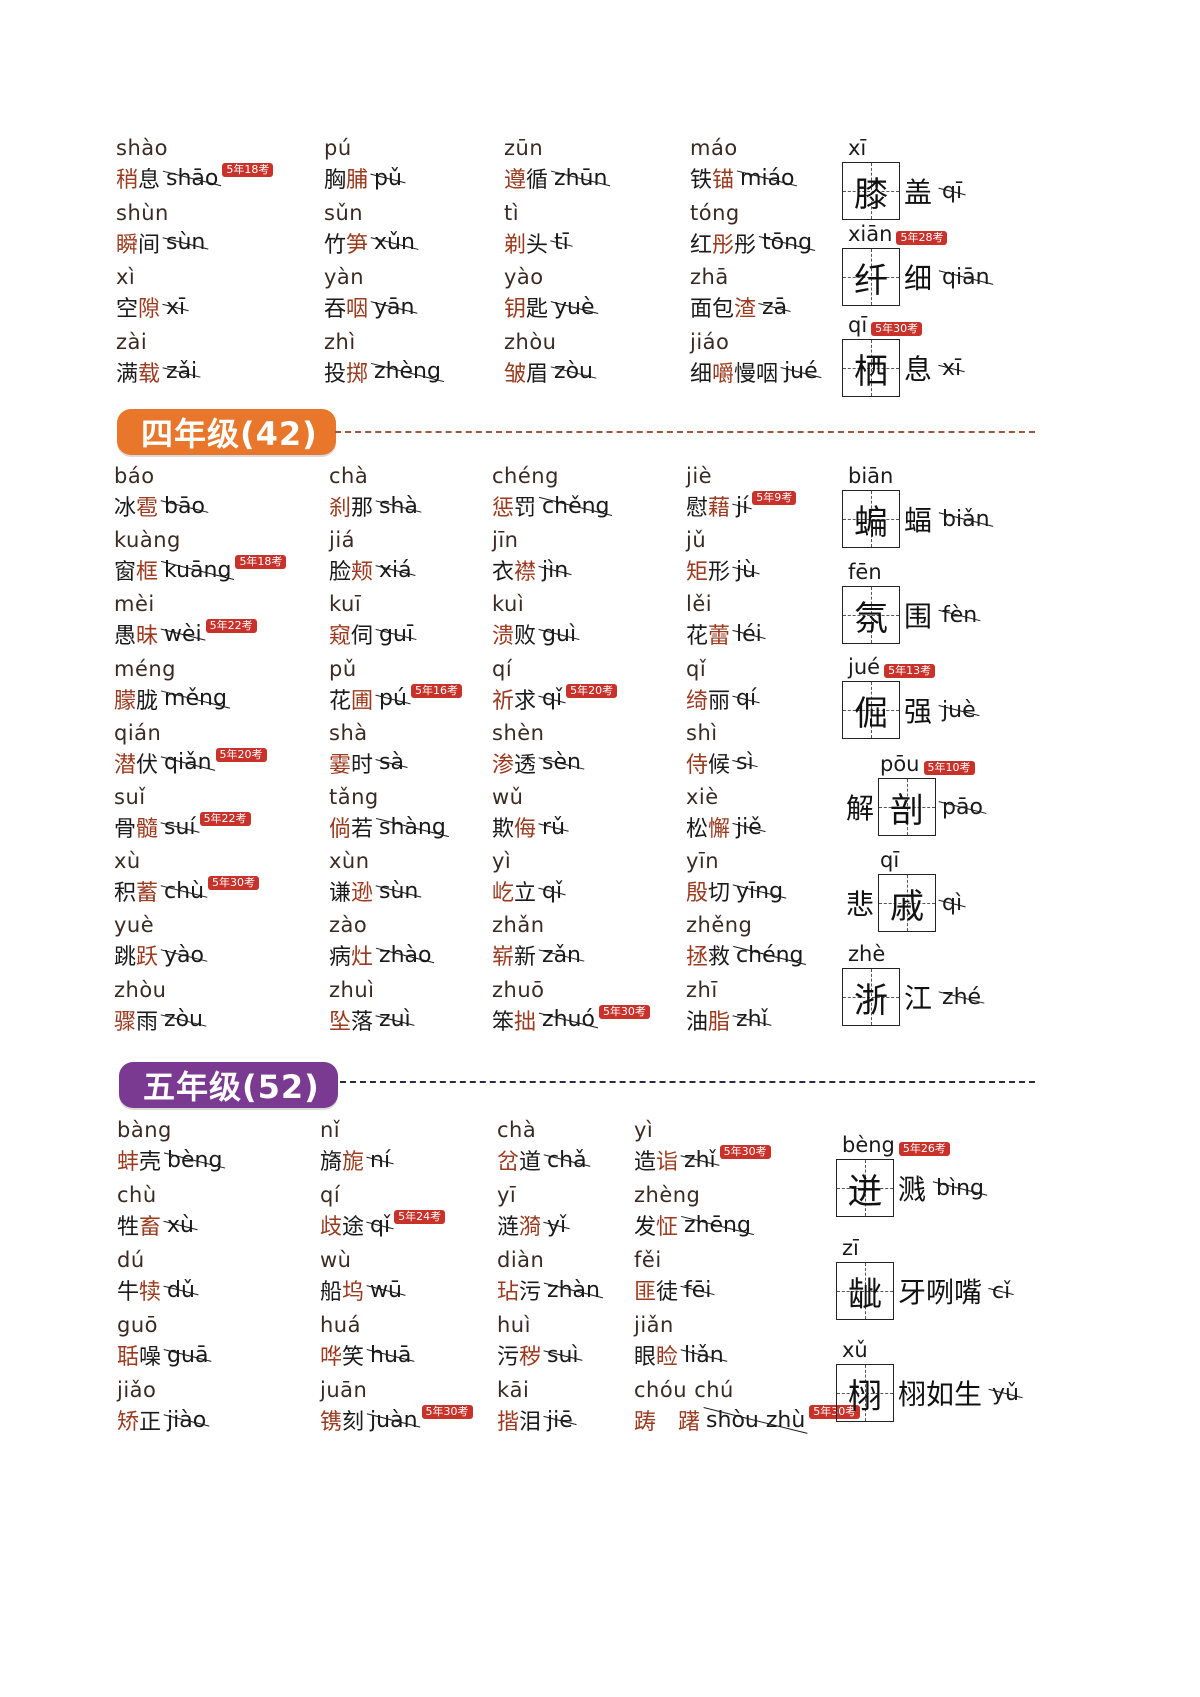  What do you see at coordinates (871, 476) in the screenshot?
I see `correct-pinyin: biān` at bounding box center [871, 476].